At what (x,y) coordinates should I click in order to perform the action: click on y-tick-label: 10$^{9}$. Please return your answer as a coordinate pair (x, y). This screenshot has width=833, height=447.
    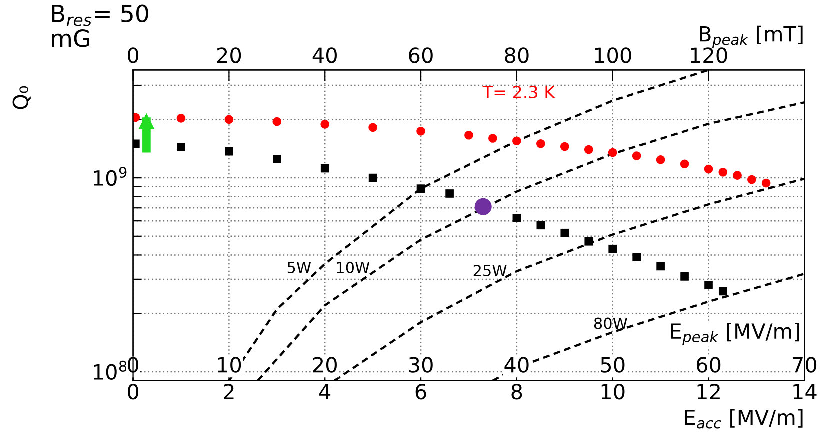
    Looking at the image, I should click on (110, 176).